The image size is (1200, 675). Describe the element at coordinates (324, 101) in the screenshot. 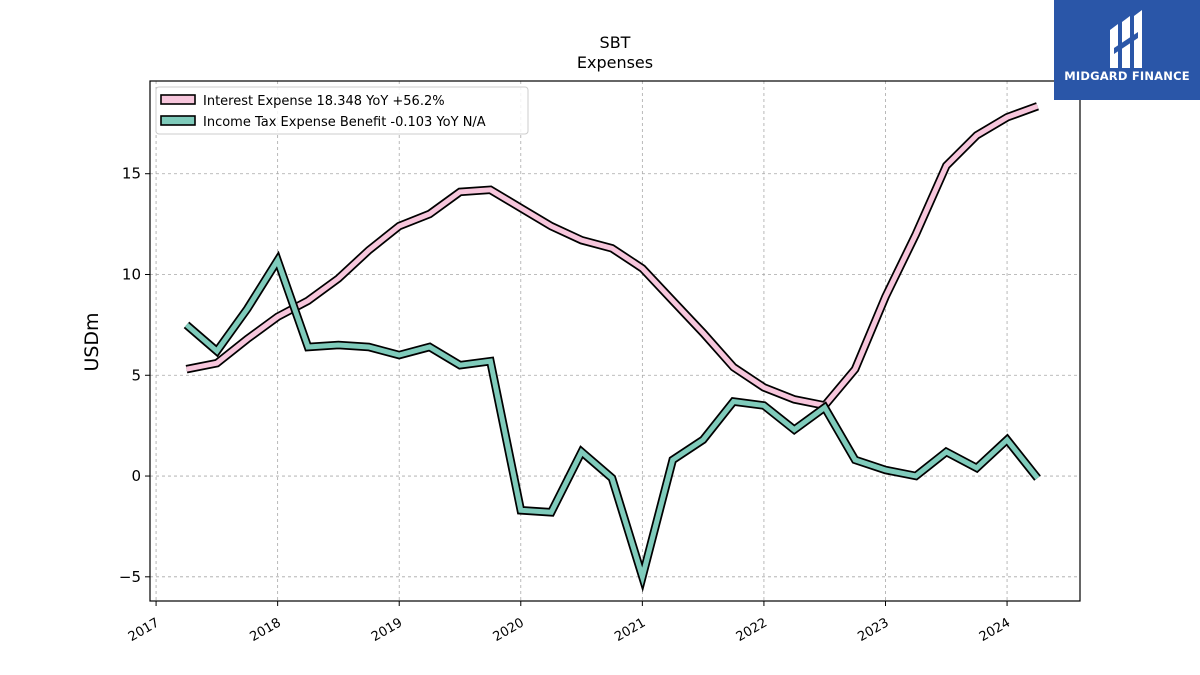

I see `legend-label: Interest Expense 18.348 YoY +56.2%` at that location.